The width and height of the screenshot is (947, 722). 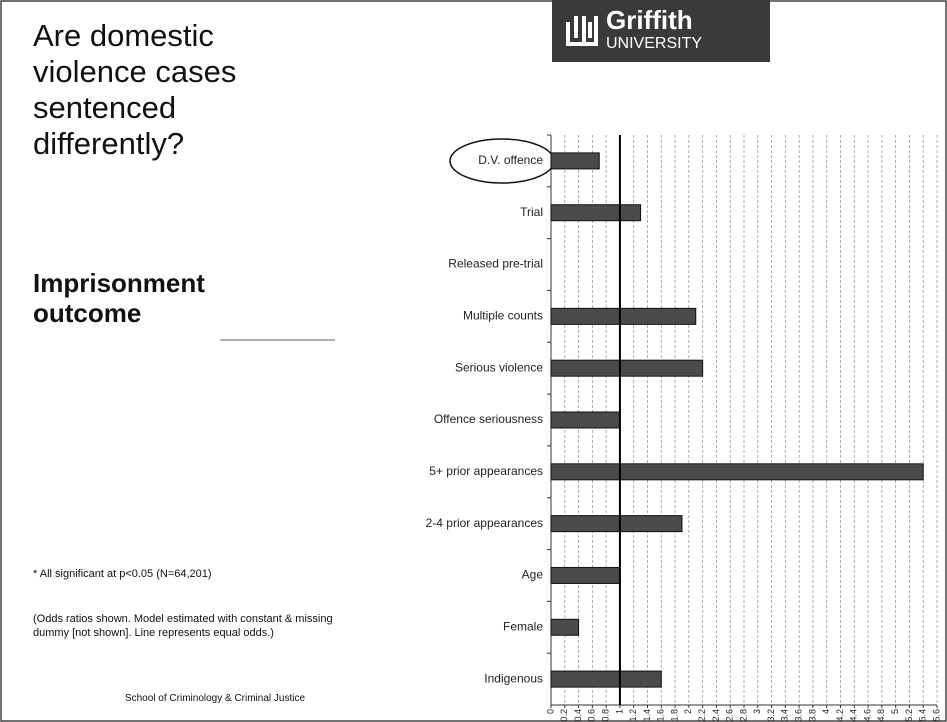 I want to click on y-tick-label: D.V. offence, so click(x=510, y=160).